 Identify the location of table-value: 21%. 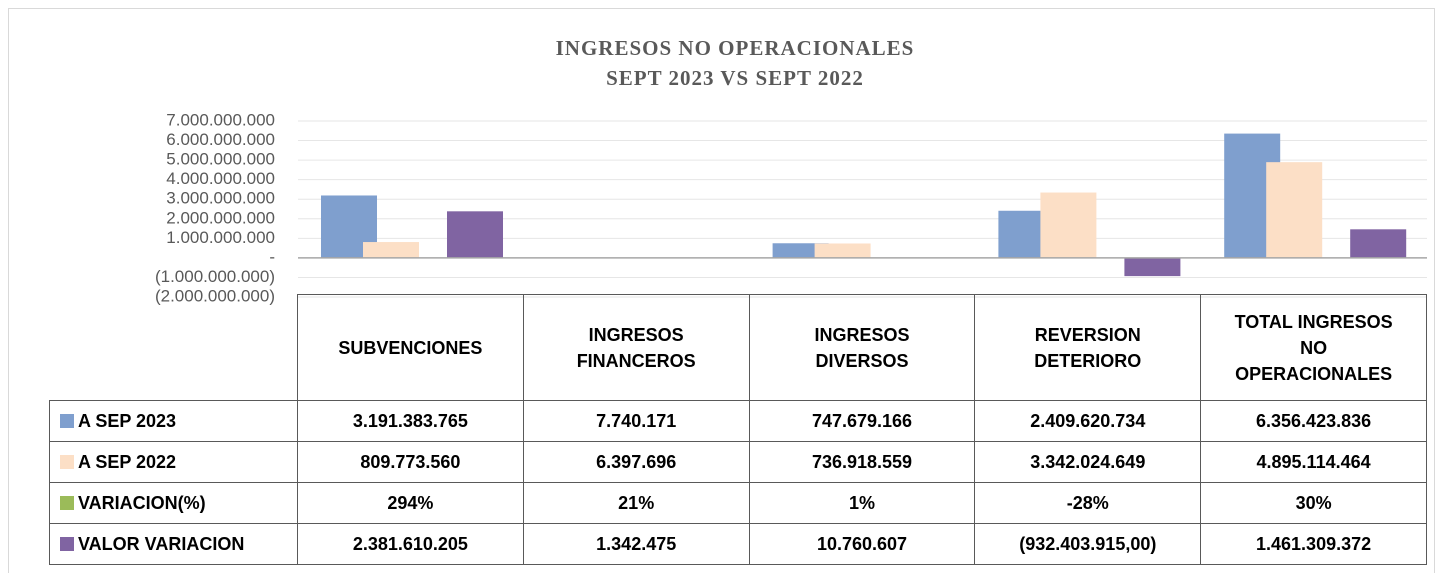
(636, 503).